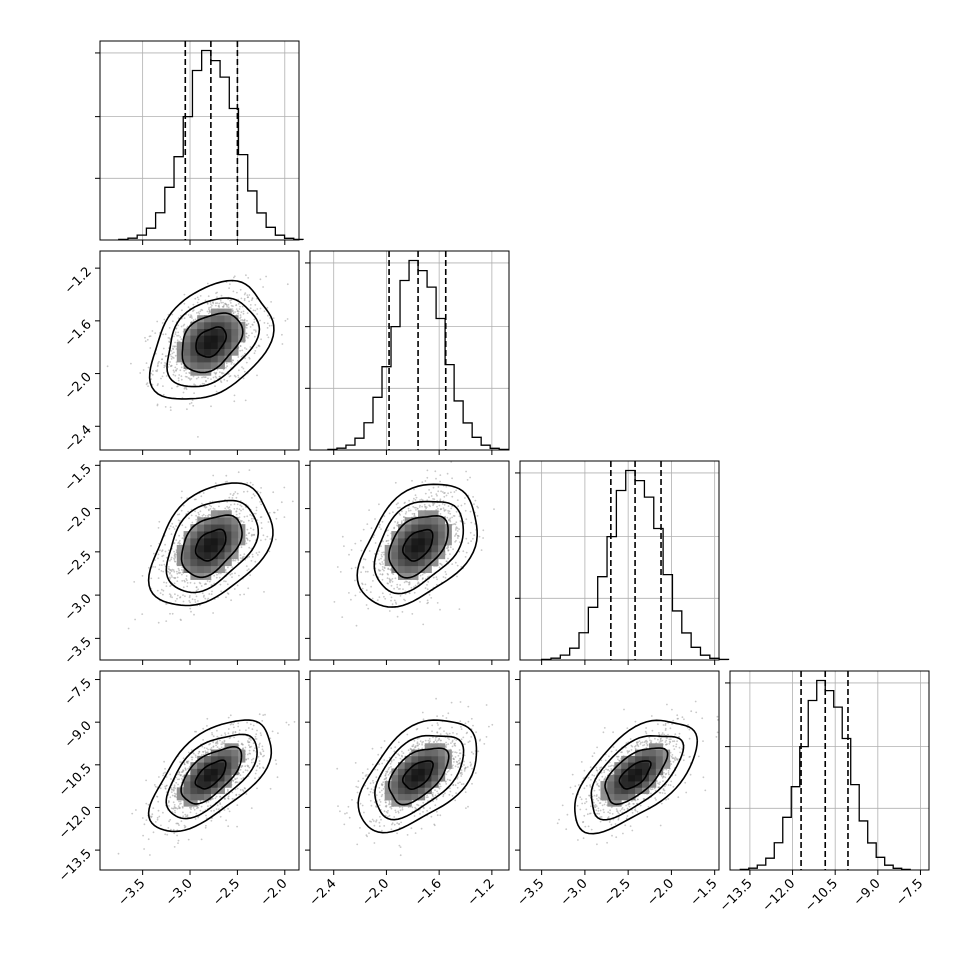  What do you see at coordinates (531, 892) in the screenshot?
I see `xtick-label-2-0: −3.5` at bounding box center [531, 892].